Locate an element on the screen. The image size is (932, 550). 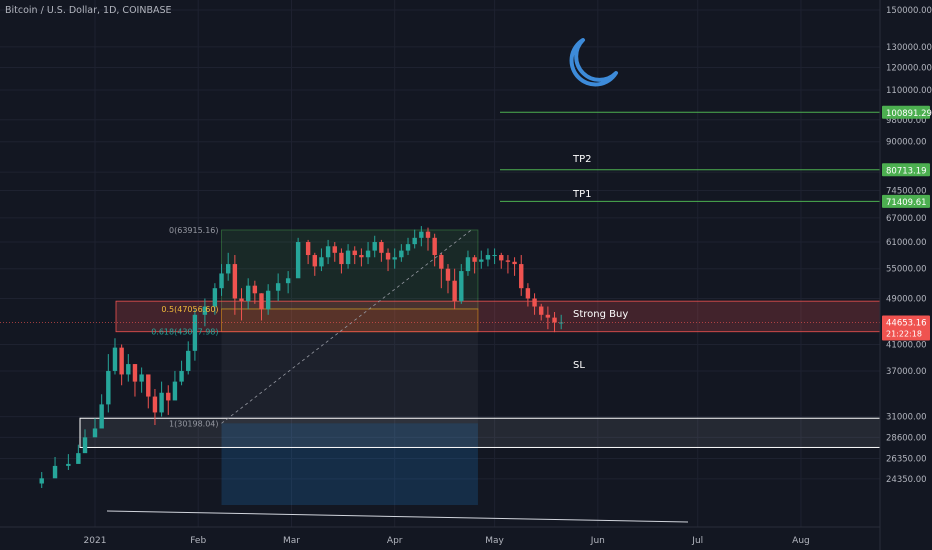
x-tick-label: Jul is located at coordinates (697, 541).